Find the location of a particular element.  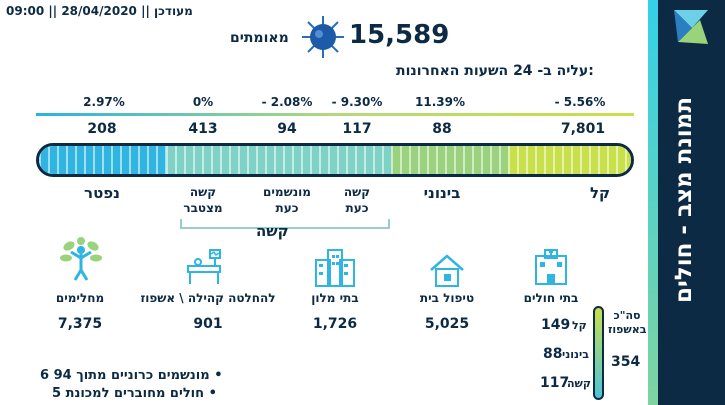

side-panel is located at coordinates (686, 202).